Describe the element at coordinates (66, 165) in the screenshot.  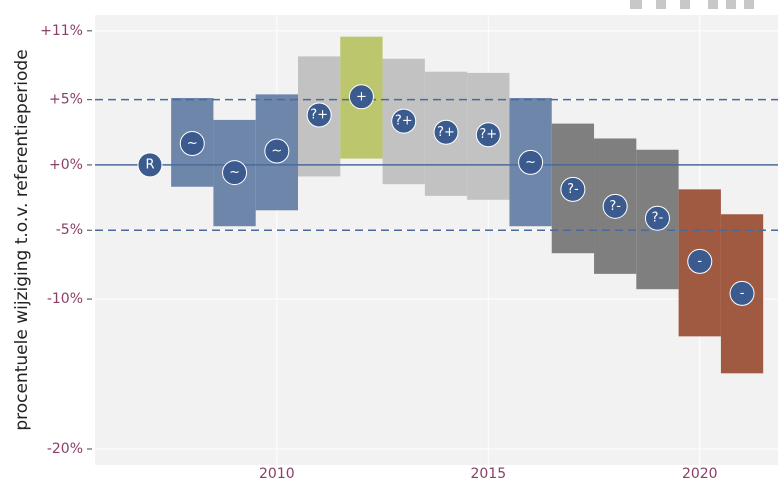
I see `y-tick-label: +0%` at that location.